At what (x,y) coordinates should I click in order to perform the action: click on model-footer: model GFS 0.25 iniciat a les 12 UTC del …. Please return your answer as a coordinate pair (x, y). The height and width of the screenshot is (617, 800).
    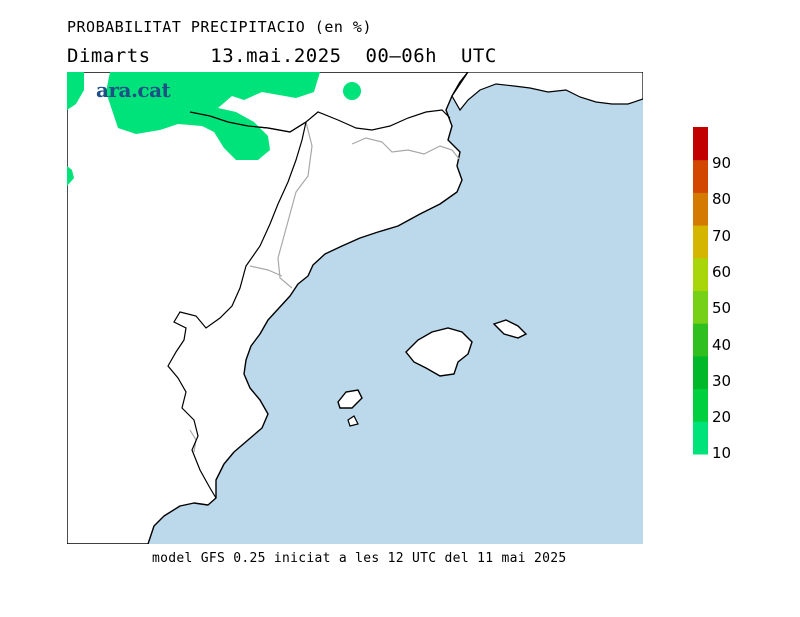
    Looking at the image, I should click on (359, 558).